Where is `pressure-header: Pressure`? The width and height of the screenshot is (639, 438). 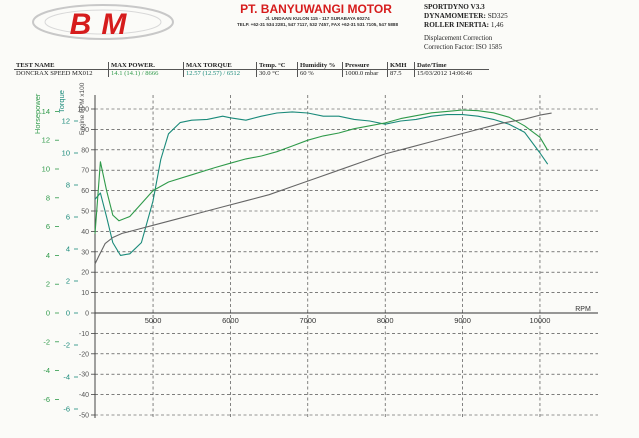
pressure-header: Pressure is located at coordinates (365, 66).